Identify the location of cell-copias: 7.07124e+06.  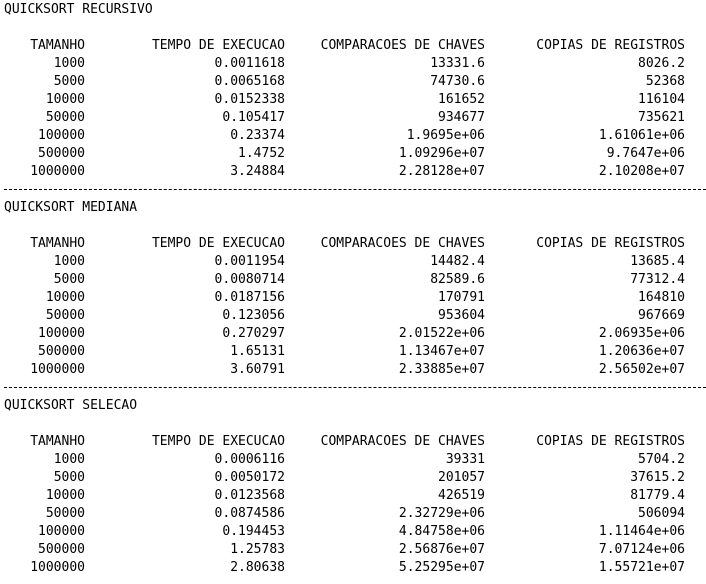
(641, 549).